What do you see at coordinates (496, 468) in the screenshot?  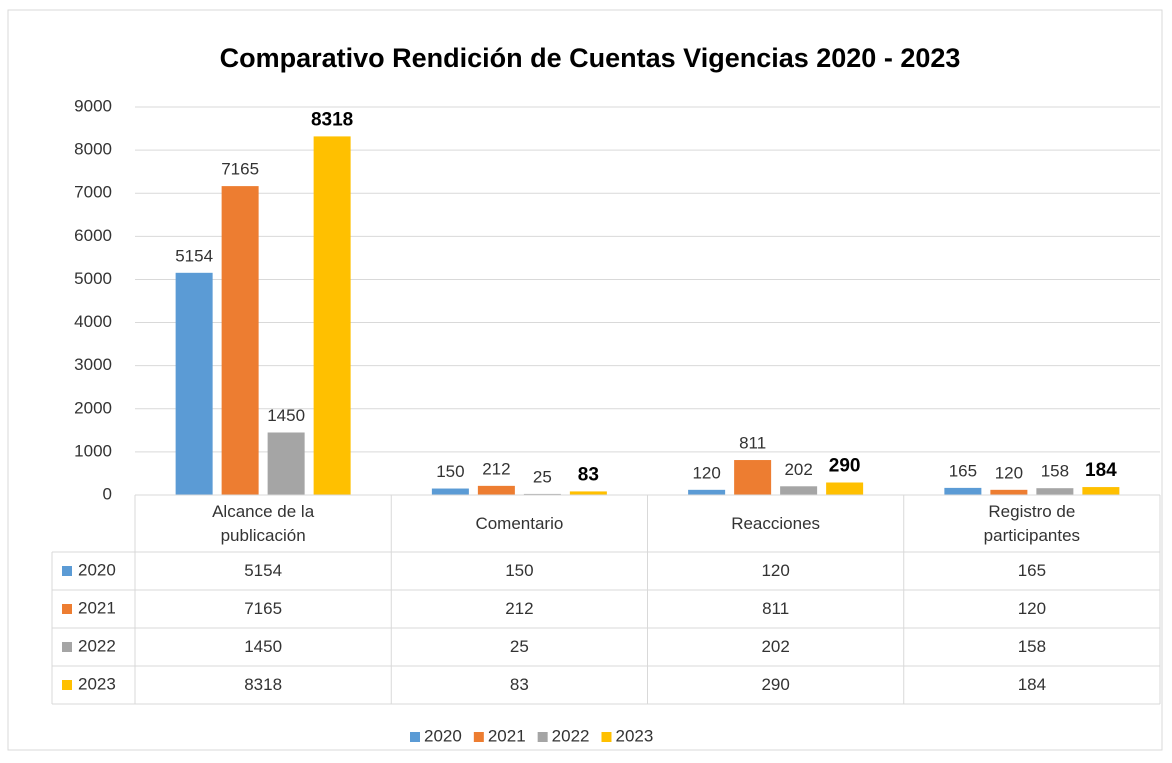 I see `data-label: 212` at bounding box center [496, 468].